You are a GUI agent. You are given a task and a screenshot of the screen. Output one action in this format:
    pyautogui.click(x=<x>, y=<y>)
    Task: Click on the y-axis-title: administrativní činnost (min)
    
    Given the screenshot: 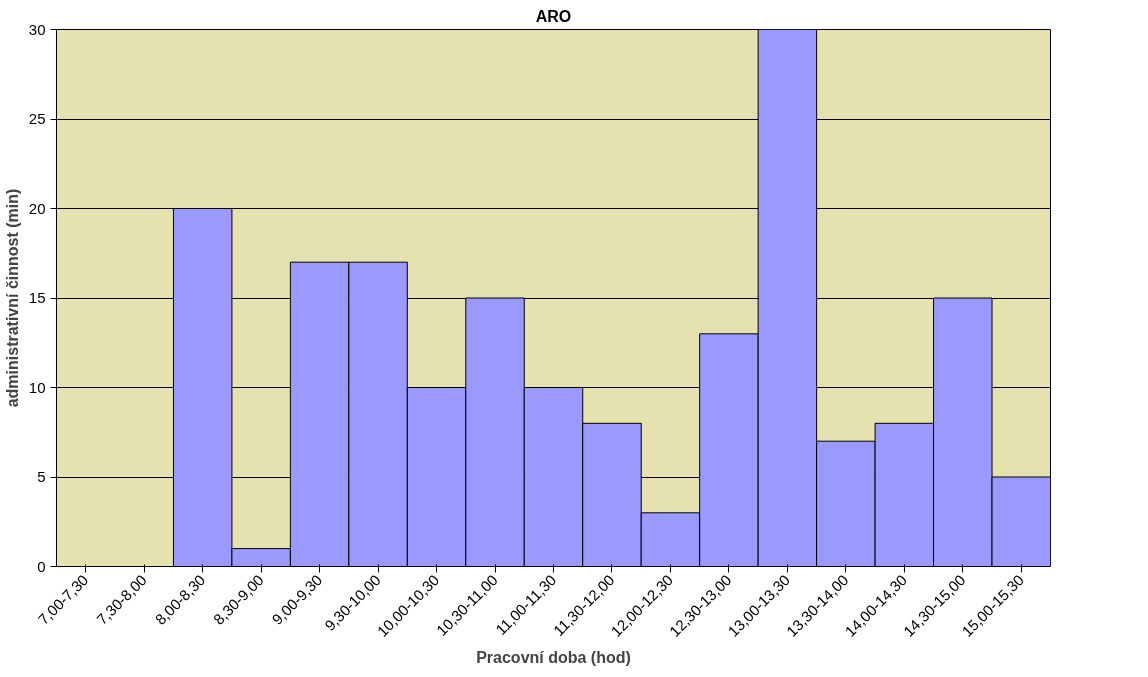 What is the action you would take?
    pyautogui.click(x=12, y=298)
    